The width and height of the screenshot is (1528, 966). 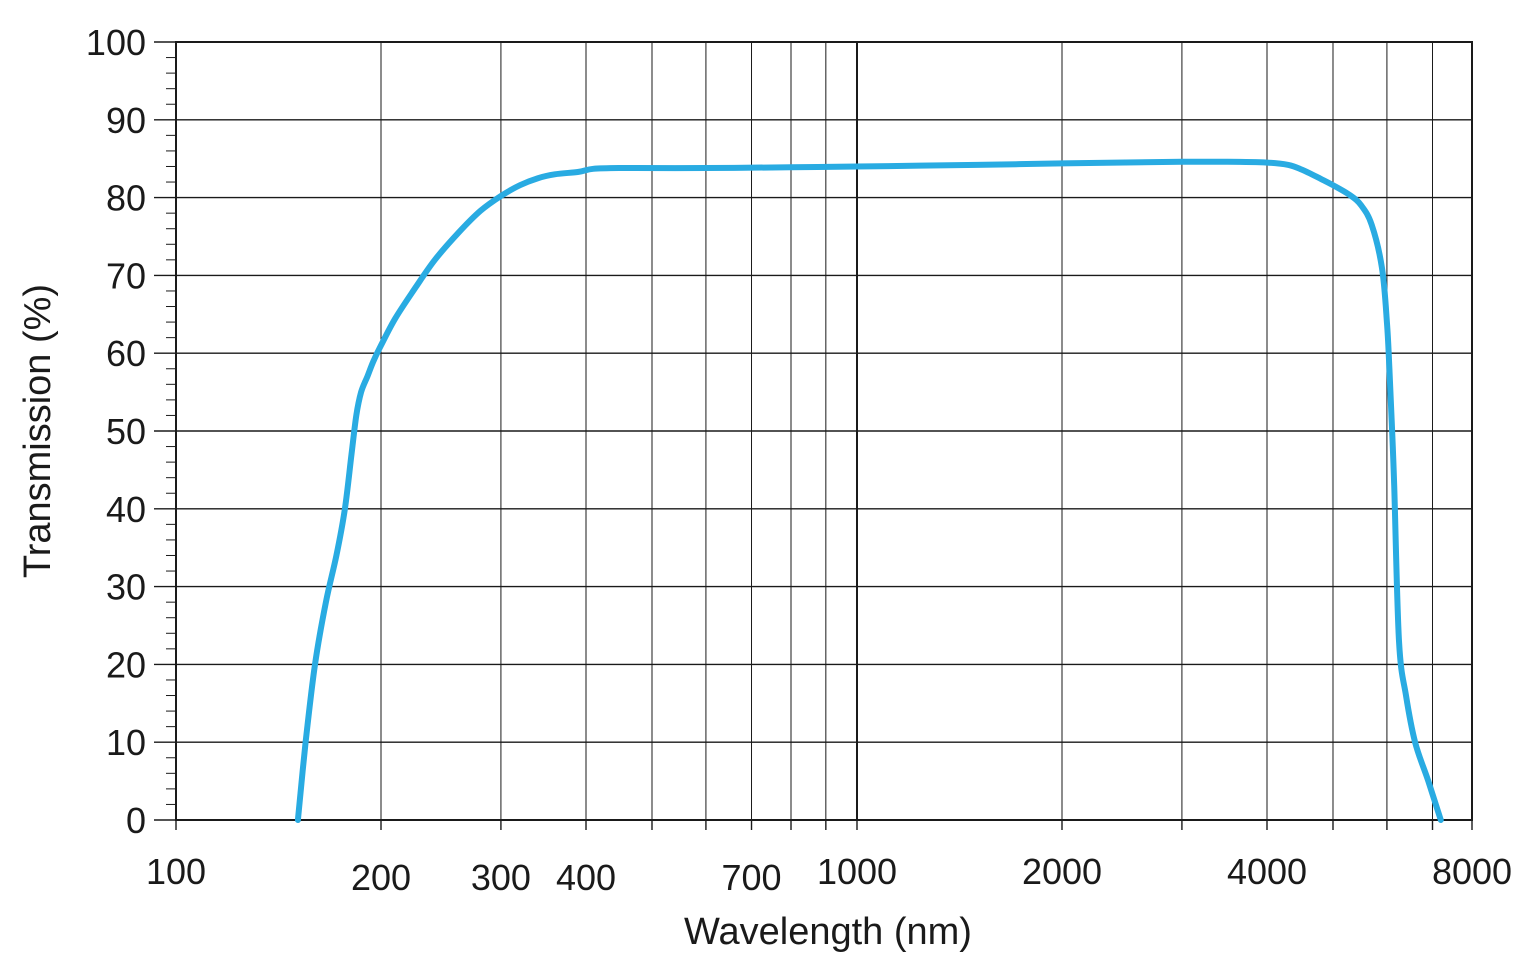 I want to click on y-tick-label: 70, so click(x=126, y=275).